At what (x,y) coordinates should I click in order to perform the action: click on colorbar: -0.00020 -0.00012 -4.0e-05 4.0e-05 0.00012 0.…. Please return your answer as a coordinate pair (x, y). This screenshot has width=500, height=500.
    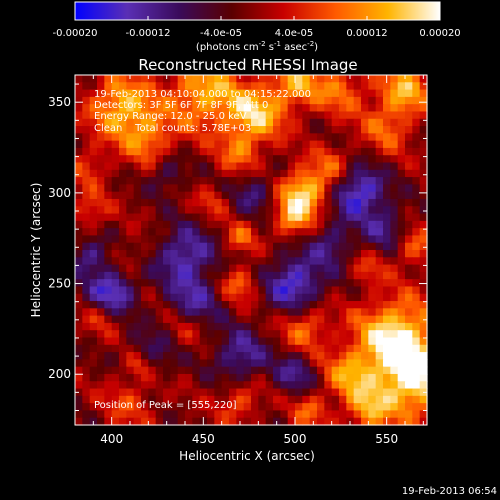
    Looking at the image, I should click on (257, 27).